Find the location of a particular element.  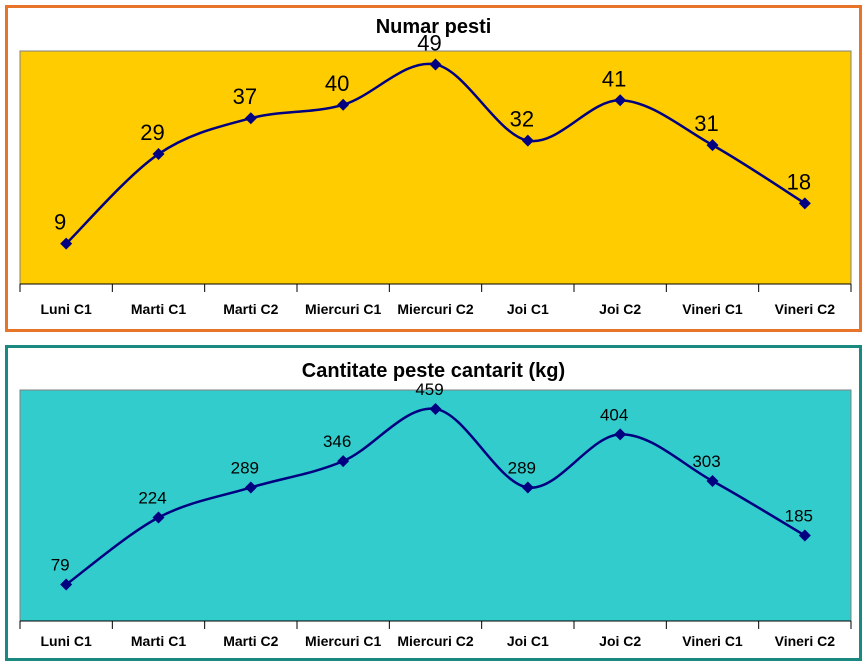

data-label: 404 is located at coordinates (614, 414).